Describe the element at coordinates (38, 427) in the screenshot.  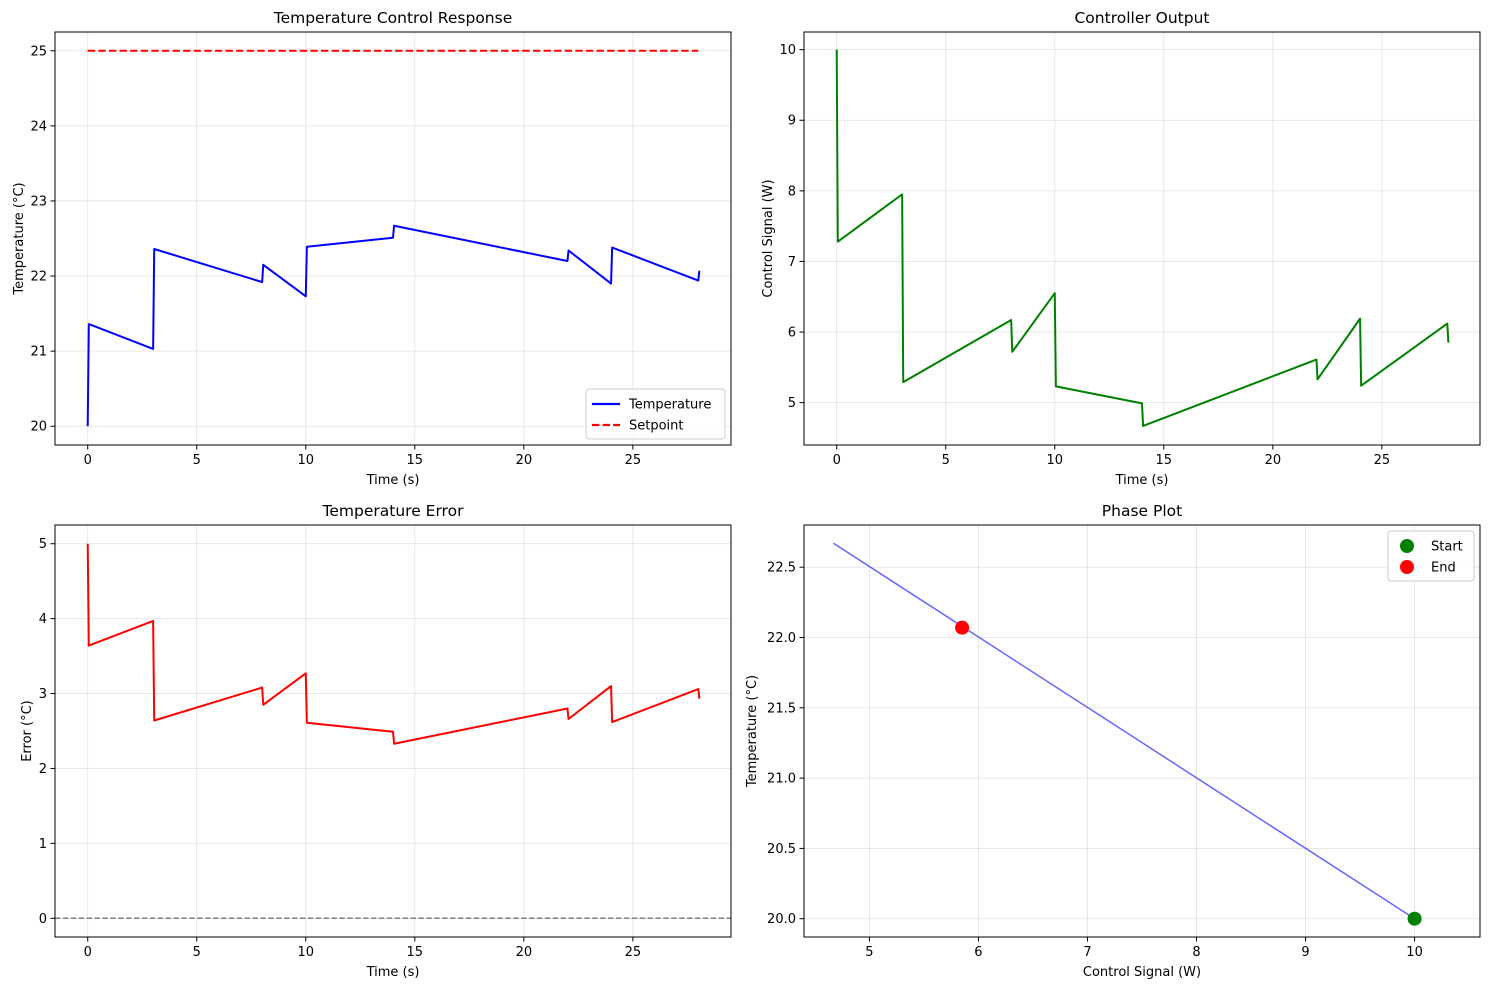
I see `y-tick-label: 20` at that location.